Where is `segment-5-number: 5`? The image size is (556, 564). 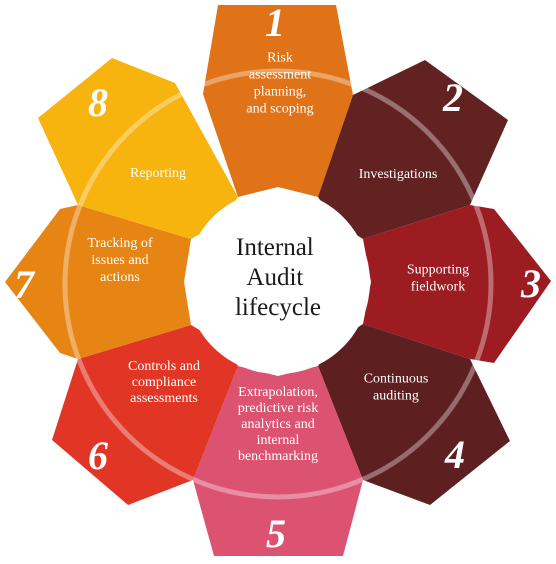
segment-5-number: 5 is located at coordinates (276, 533).